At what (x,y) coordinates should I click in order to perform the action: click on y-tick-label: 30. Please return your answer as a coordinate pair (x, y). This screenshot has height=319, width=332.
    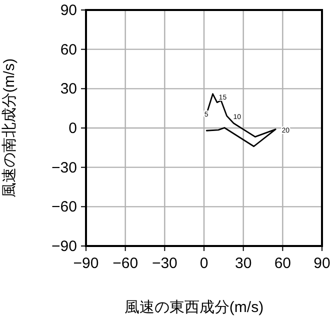
    Looking at the image, I should click on (68, 89).